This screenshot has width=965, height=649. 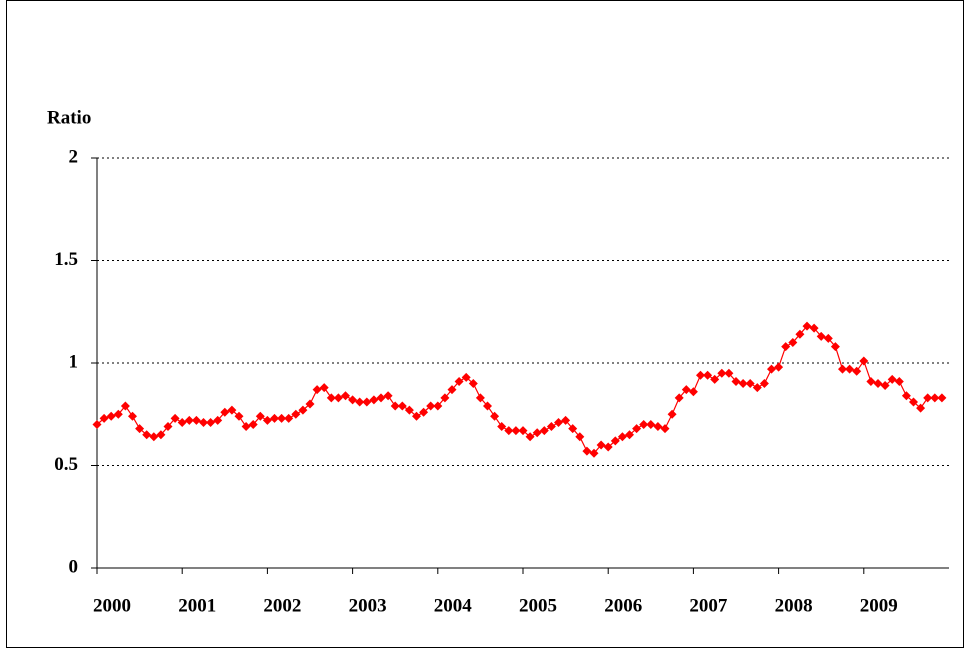 I want to click on y-tick-label: 2, so click(x=74, y=156).